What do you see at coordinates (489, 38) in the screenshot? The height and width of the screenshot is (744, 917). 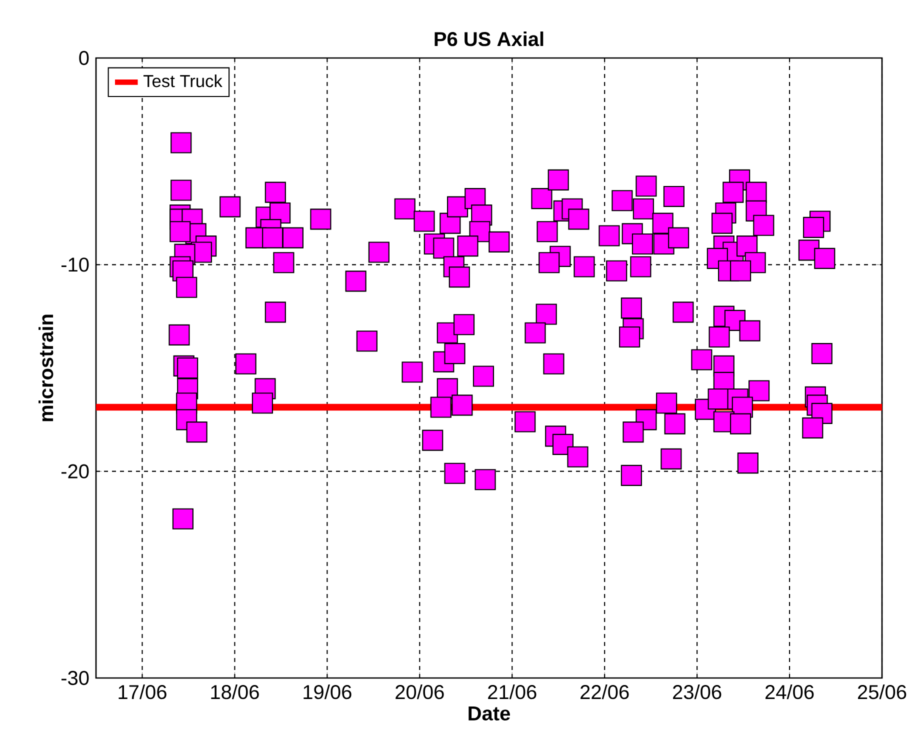 I see `chart-title: P6 US Axial` at bounding box center [489, 38].